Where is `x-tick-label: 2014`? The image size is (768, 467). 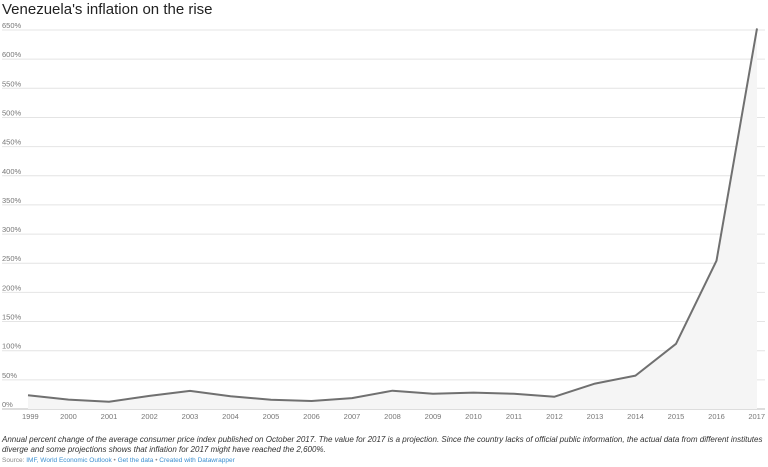 x-tick-label: 2014 is located at coordinates (635, 416).